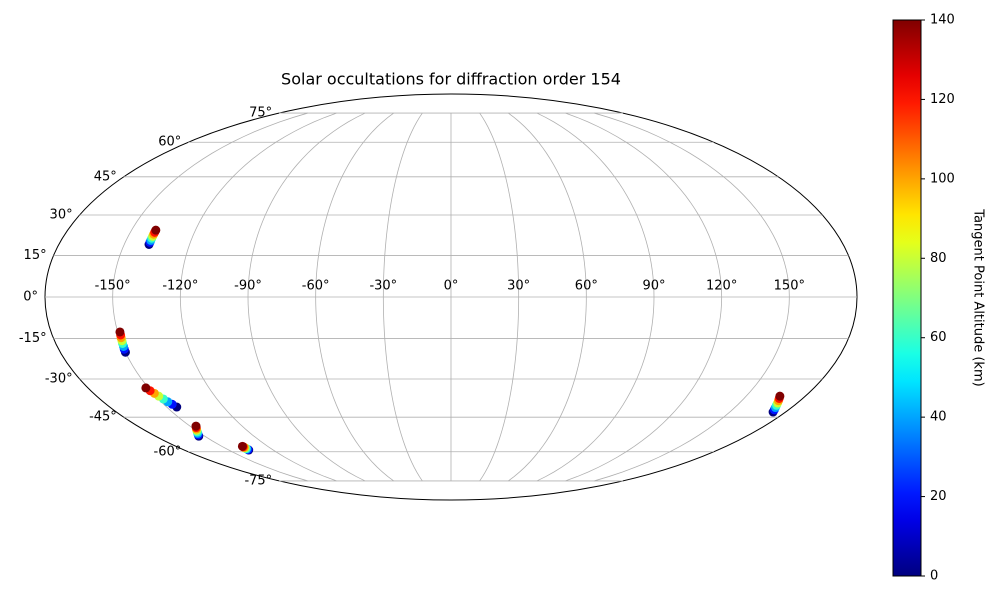  I want to click on y-tick-label: 75°, so click(260, 113).